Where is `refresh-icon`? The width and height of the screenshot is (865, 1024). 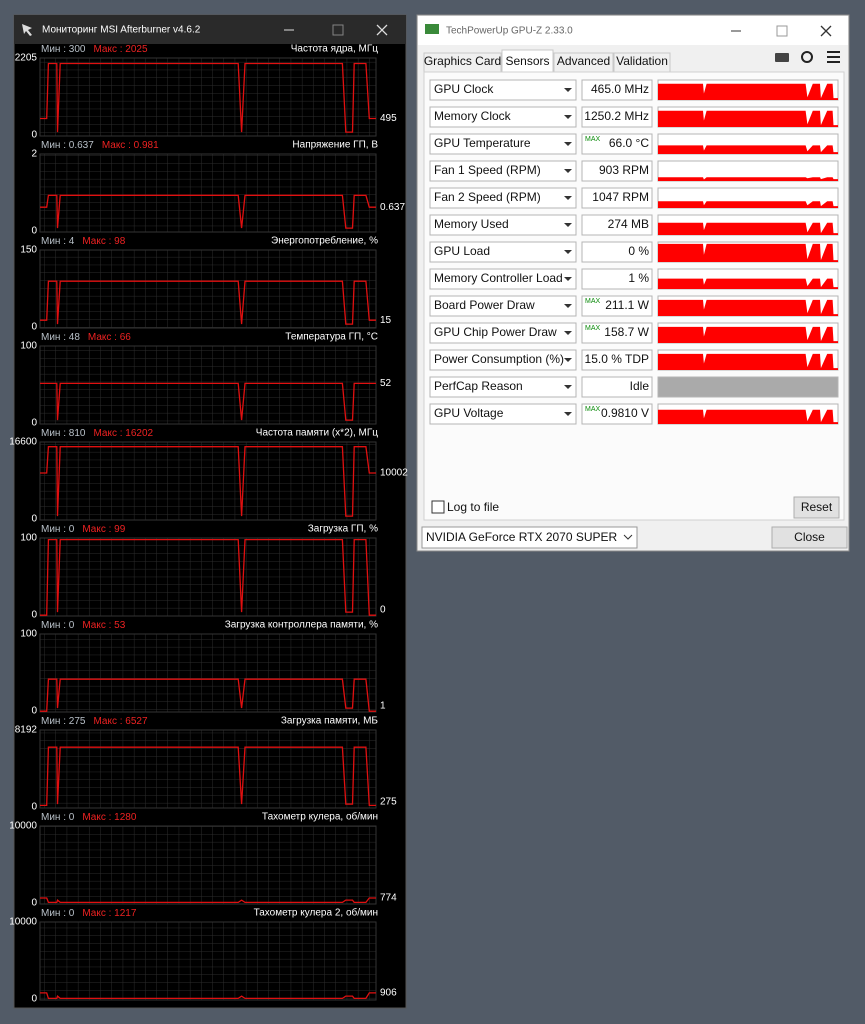
refresh-icon is located at coordinates (807, 57).